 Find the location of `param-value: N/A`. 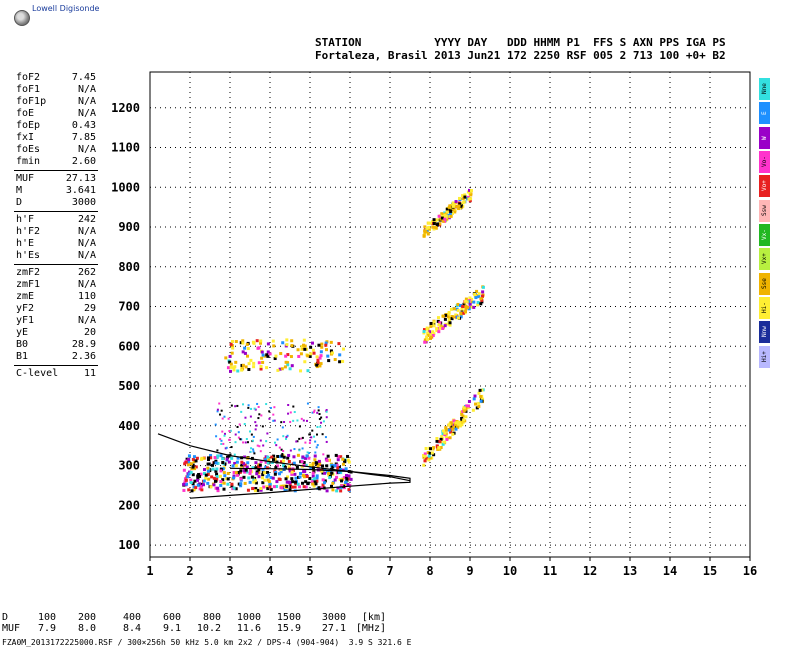

param-value: N/A is located at coordinates (86, 284).